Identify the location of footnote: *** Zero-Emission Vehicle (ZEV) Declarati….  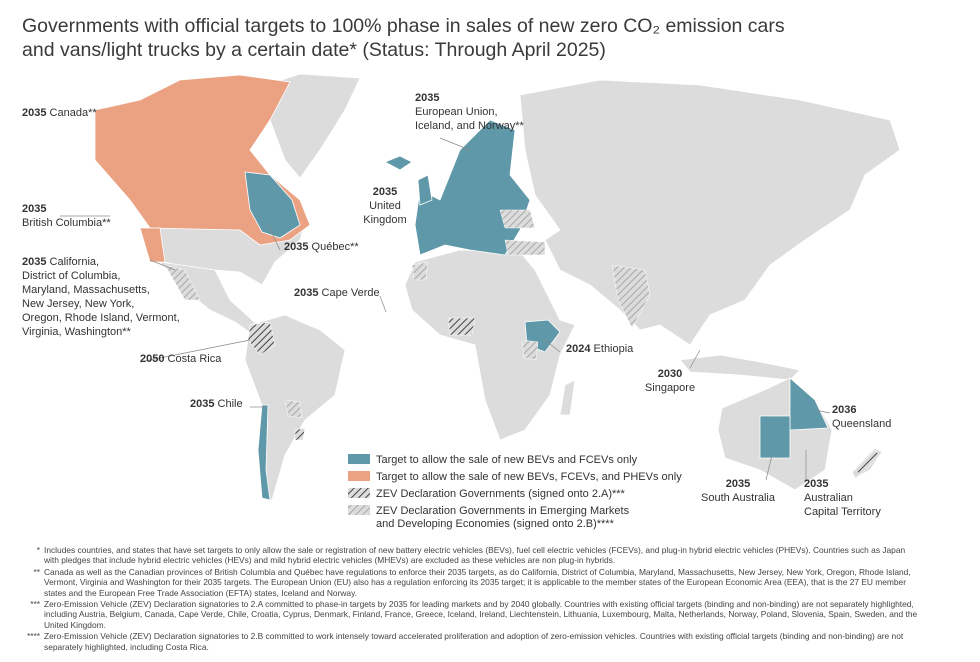
(470, 614).